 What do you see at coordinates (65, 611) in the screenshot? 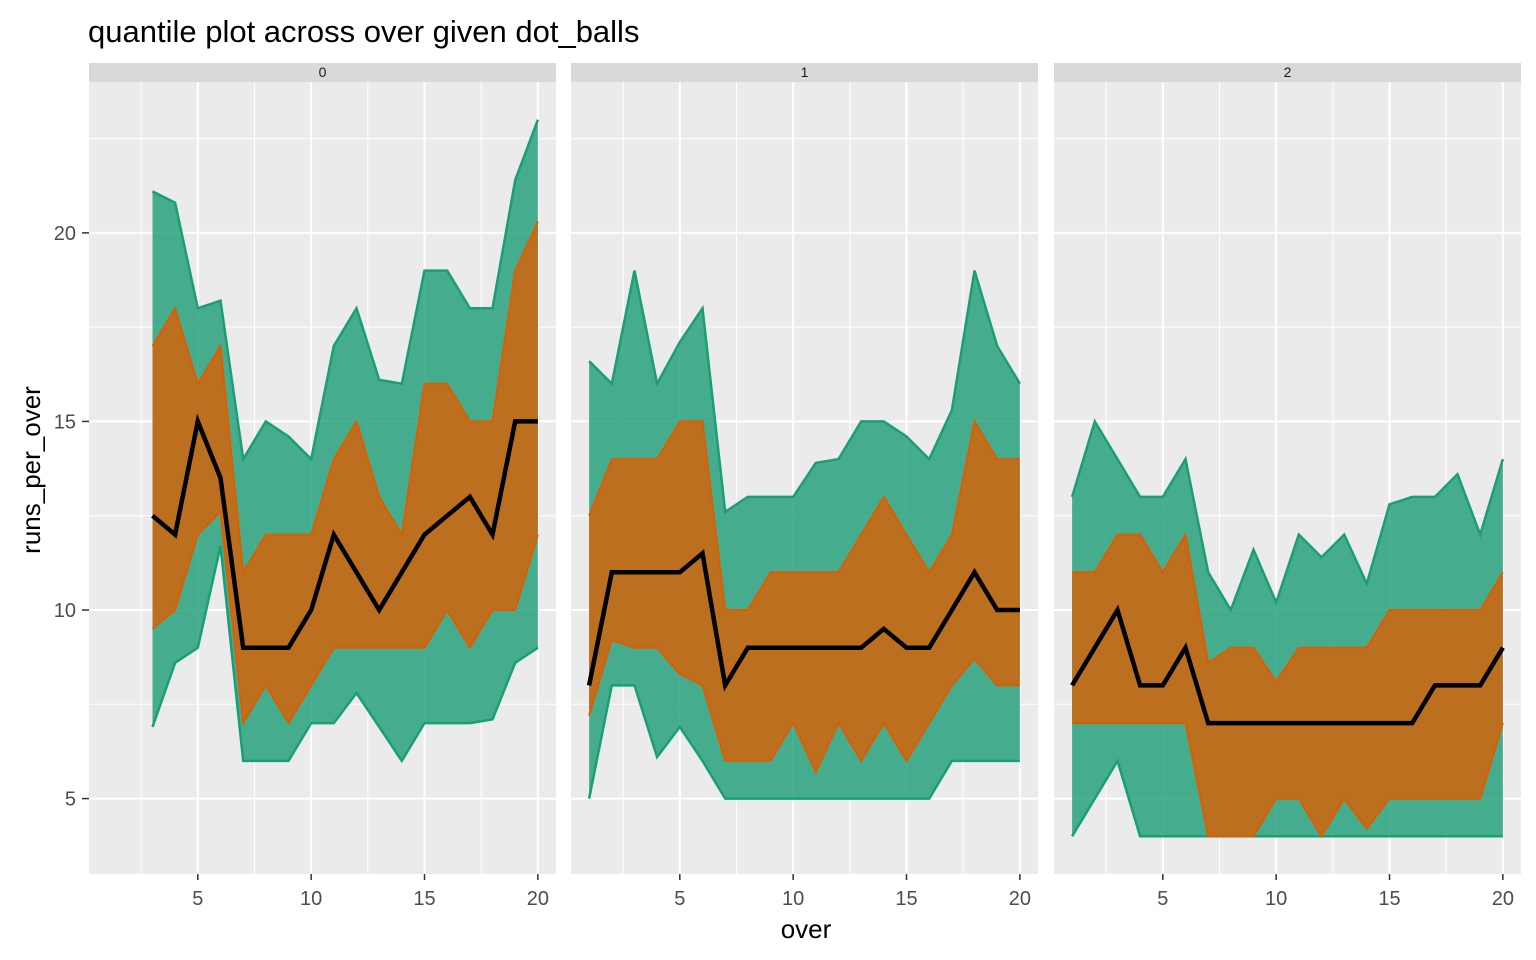
I see `y-tick-label: 10` at bounding box center [65, 611].